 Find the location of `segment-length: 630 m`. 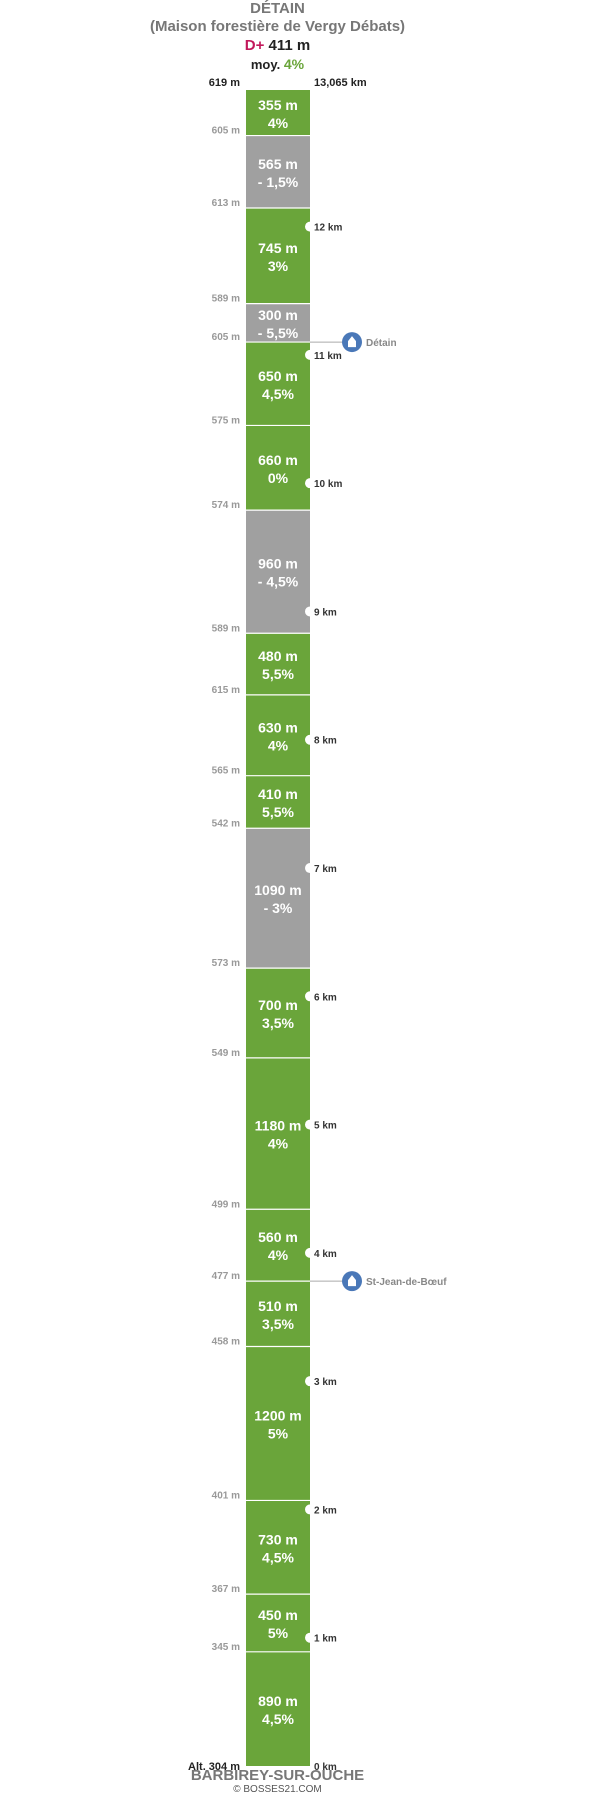

segment-length: 630 m is located at coordinates (278, 727).